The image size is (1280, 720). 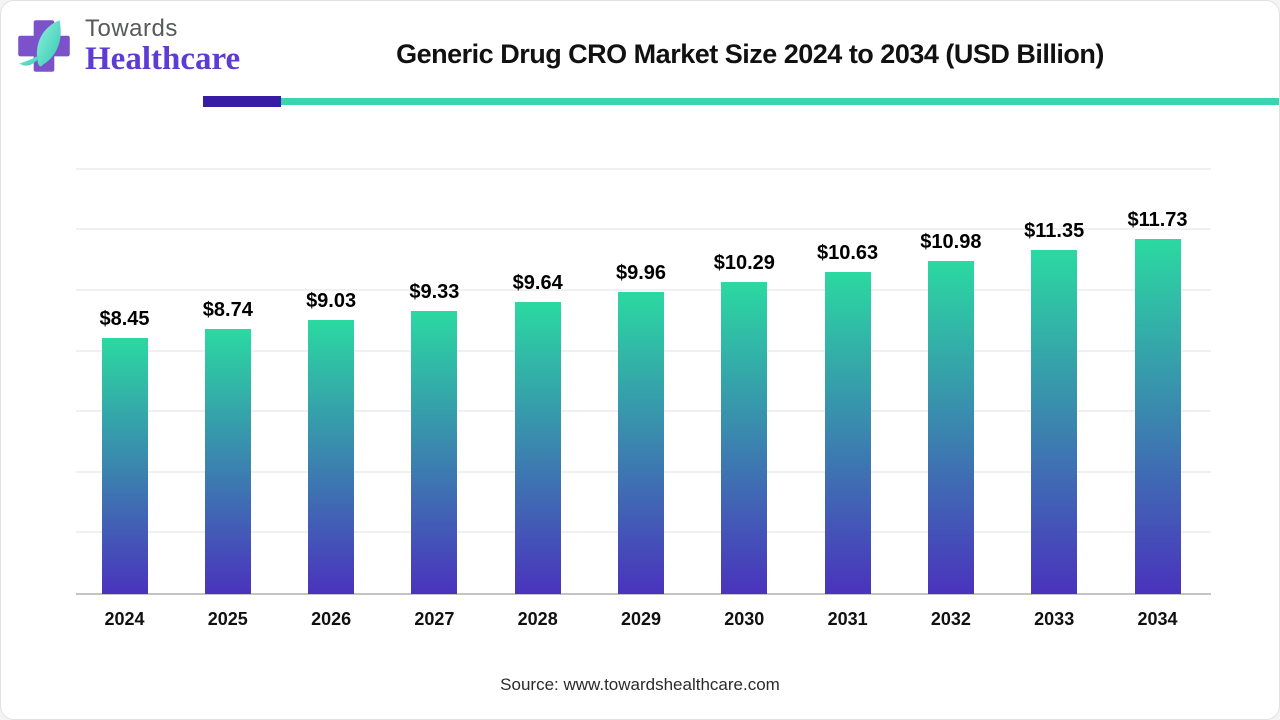 I want to click on x-axis-tick-label: 2027, so click(x=434, y=619).